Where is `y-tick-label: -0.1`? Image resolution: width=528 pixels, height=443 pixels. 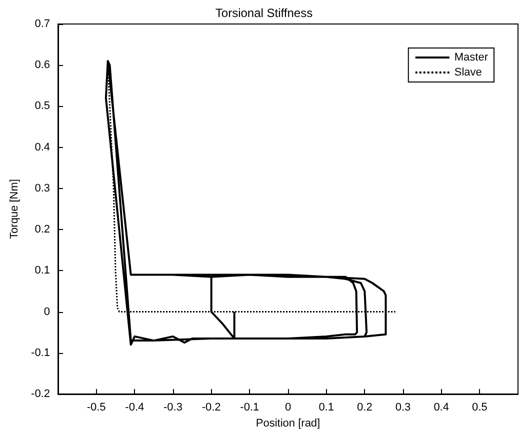 y-tick-label: -0.1 is located at coordinates (40, 352).